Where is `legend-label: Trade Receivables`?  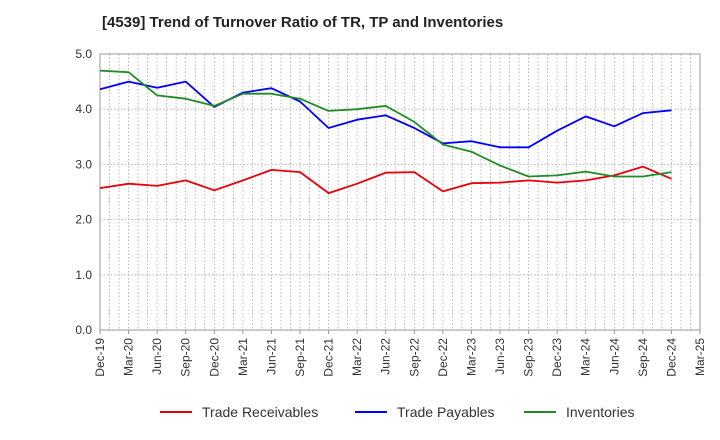 legend-label: Trade Receivables is located at coordinates (260, 412).